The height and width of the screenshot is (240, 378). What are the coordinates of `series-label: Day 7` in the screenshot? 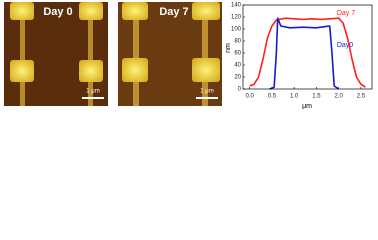 It's located at (346, 13).